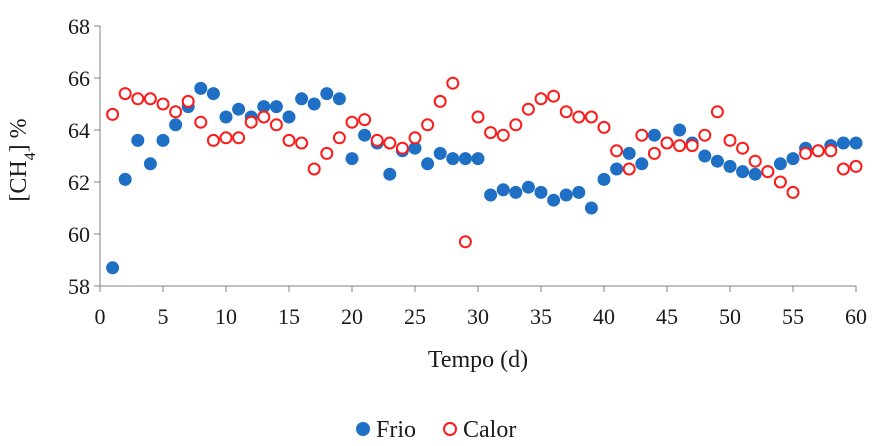  Describe the element at coordinates (79, 286) in the screenshot. I see `y-tick-label: 58` at that location.